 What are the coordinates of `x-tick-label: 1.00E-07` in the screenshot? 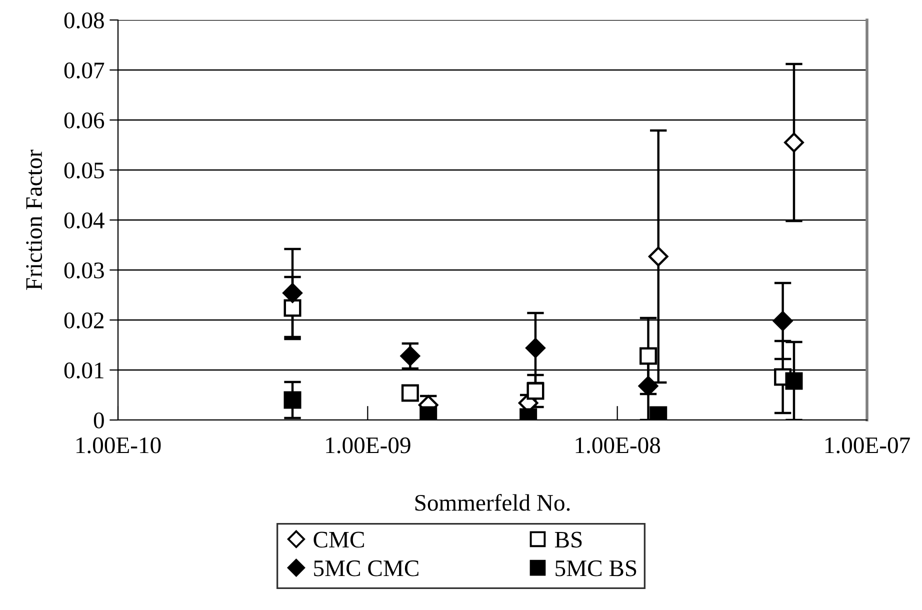 It's located at (867, 445).